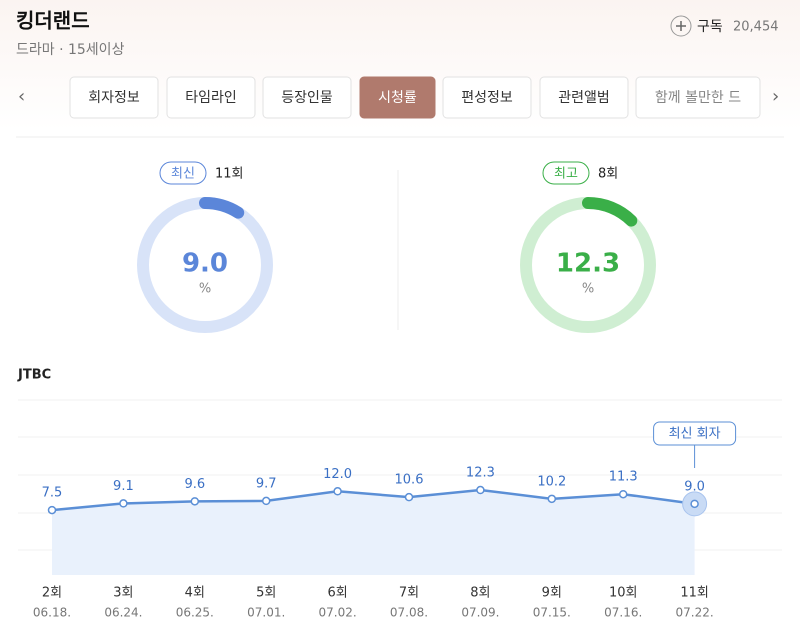  I want to click on channel: JTBC, so click(34, 375).